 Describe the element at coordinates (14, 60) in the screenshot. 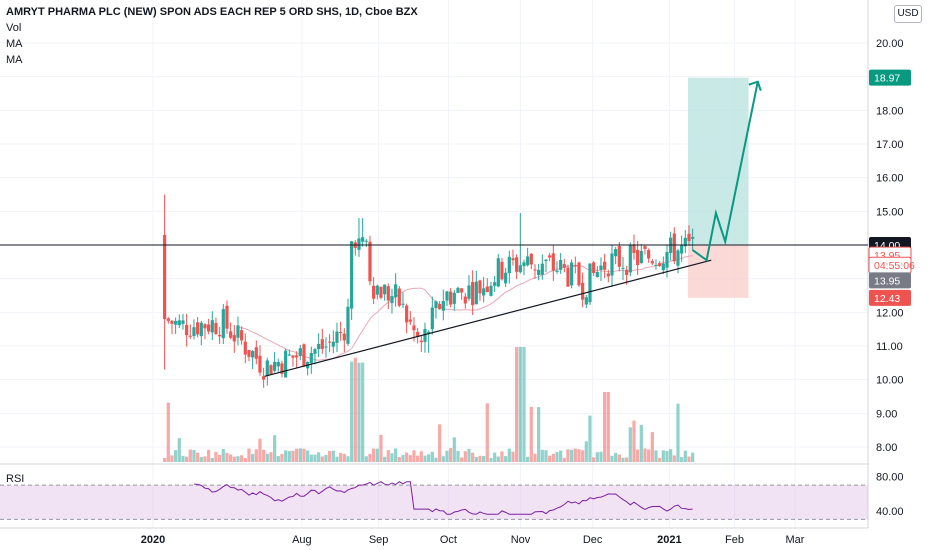

I see `legend-ma-2: MA` at that location.